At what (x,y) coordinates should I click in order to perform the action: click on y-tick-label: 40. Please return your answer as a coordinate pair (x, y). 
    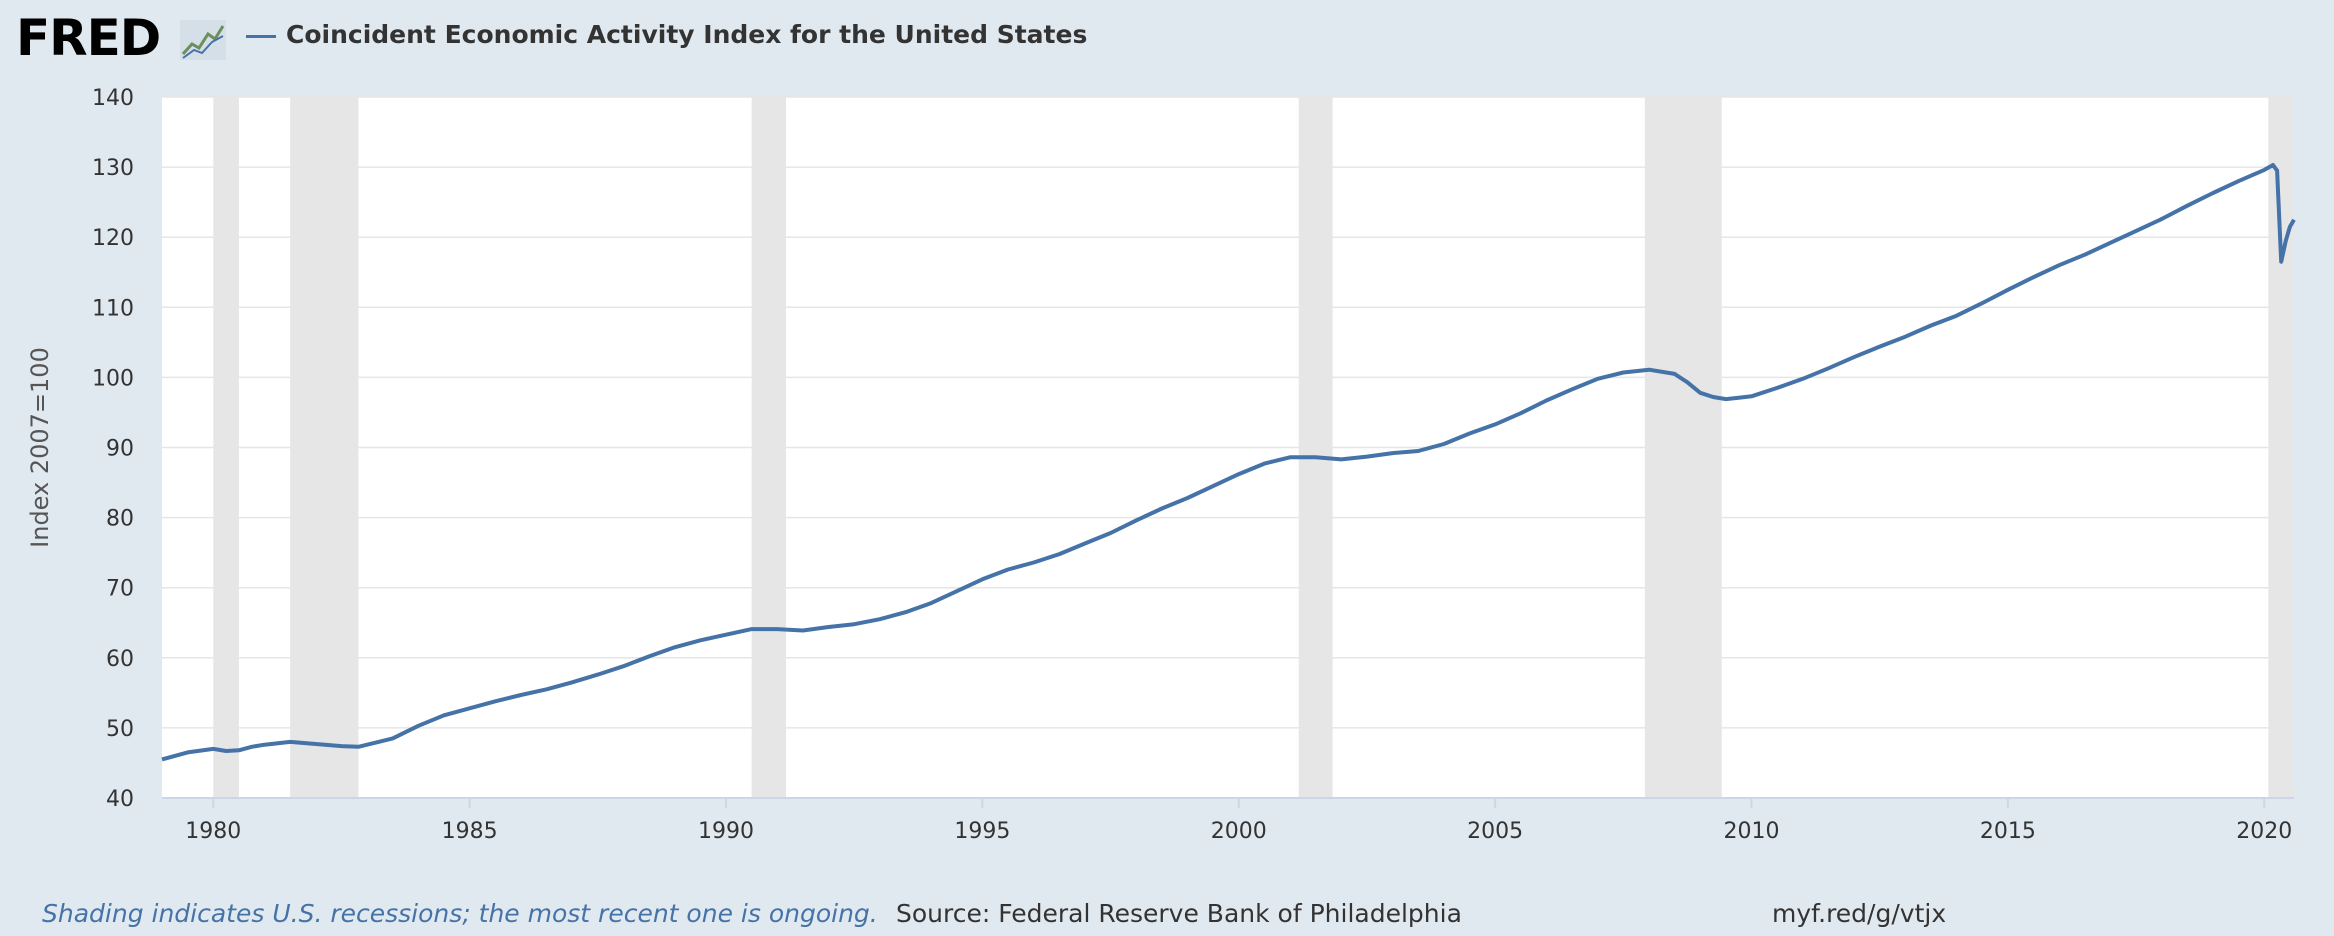
    Looking at the image, I should click on (120, 799).